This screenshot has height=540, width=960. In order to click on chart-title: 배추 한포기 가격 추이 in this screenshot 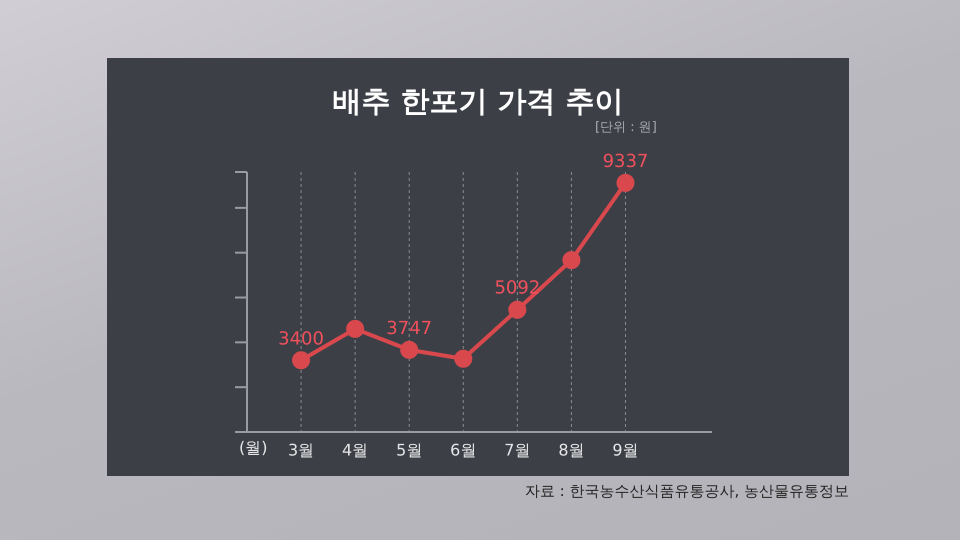, I will do `click(478, 101)`.